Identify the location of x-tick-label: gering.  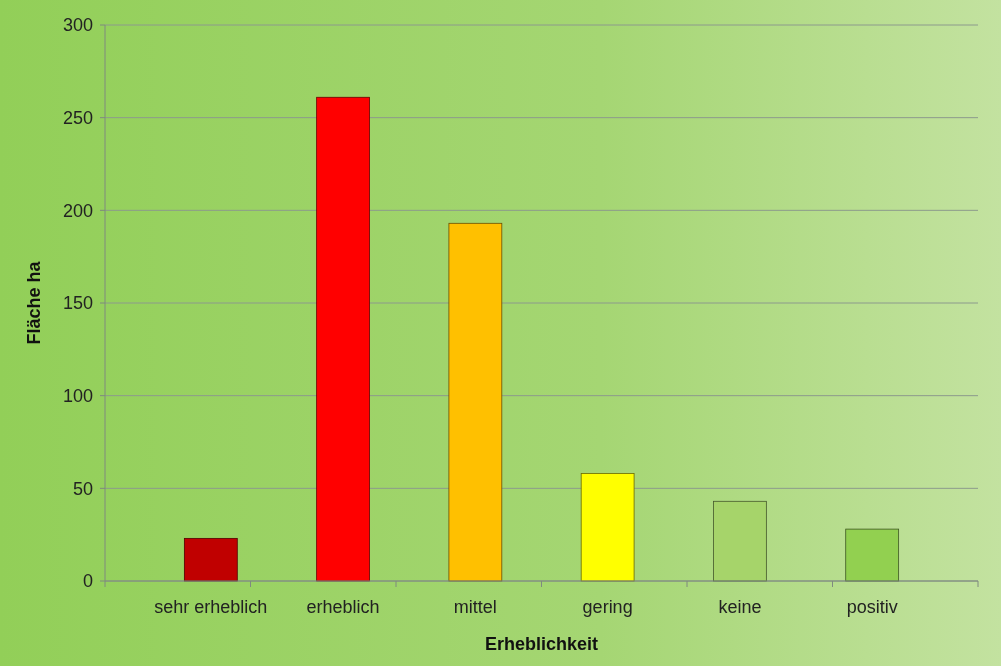
(607, 607).